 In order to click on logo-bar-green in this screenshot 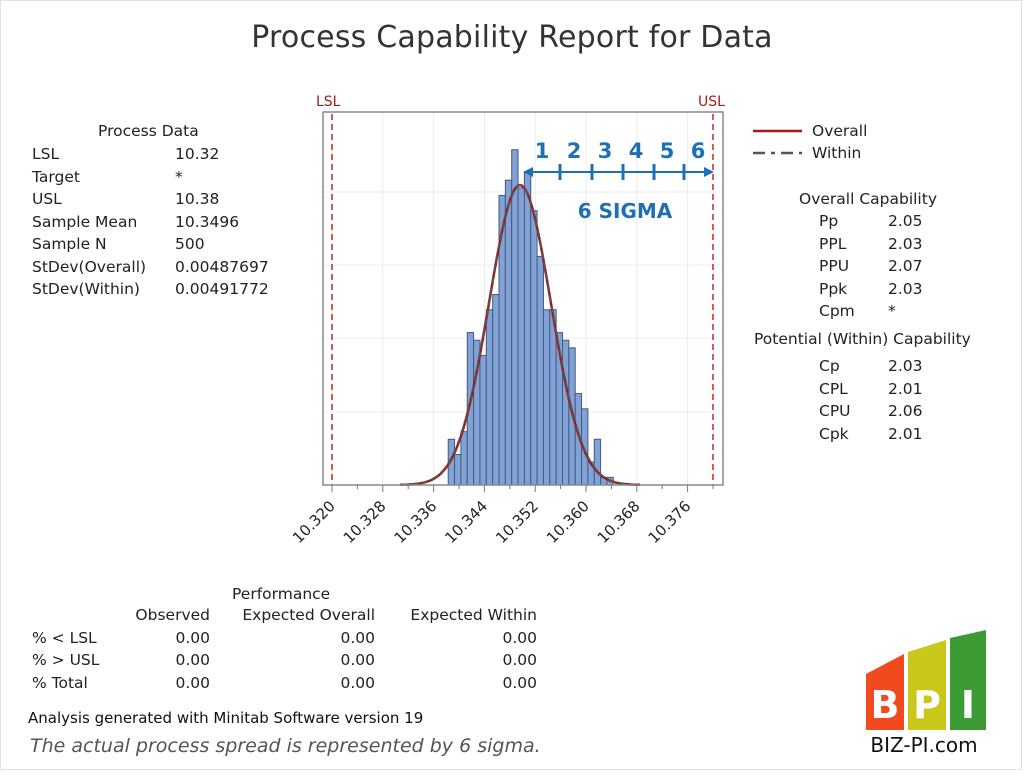, I will do `click(968, 680)`.